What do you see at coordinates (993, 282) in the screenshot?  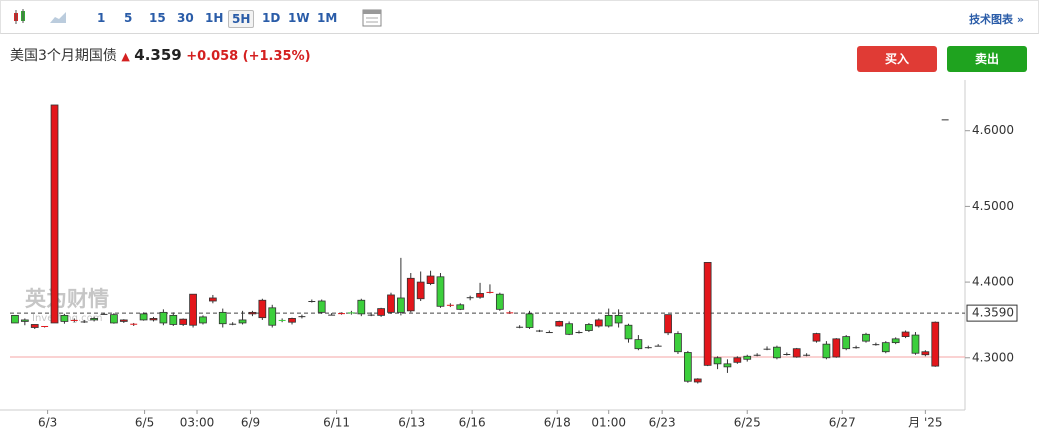 I see `y-tick-label: 4.4000` at bounding box center [993, 282].